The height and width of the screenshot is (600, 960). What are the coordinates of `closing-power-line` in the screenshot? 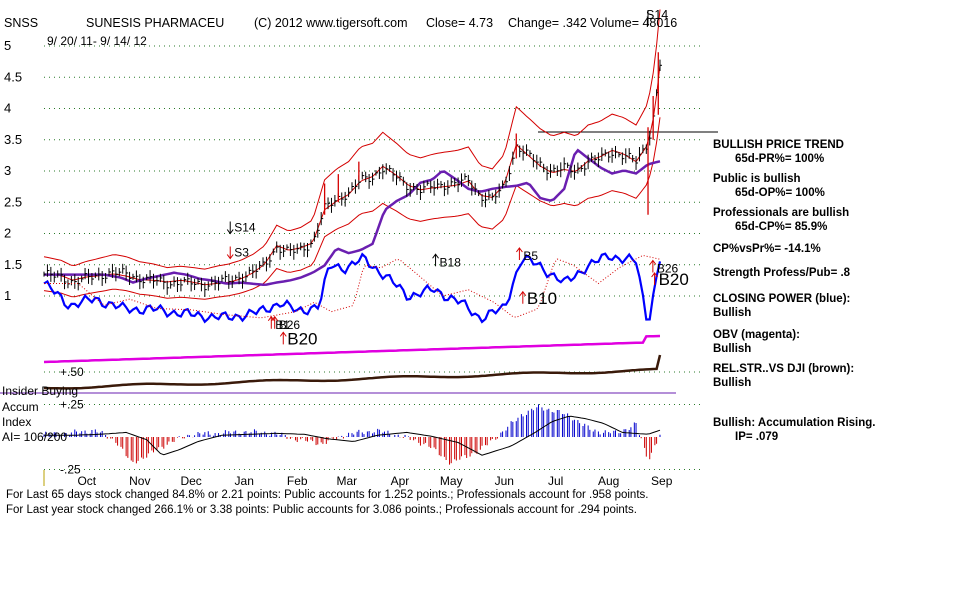 It's located at (352, 288).